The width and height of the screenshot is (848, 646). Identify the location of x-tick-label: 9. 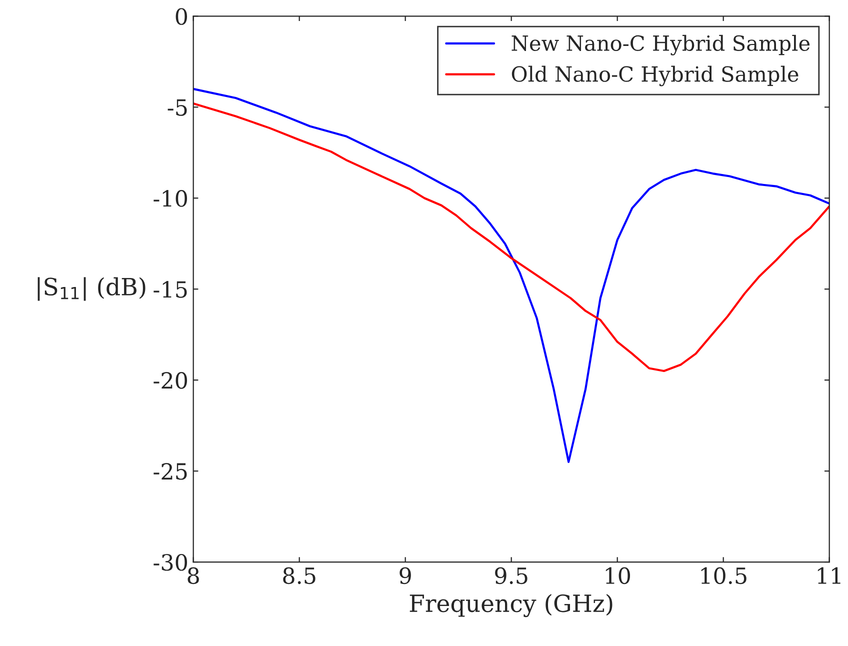
(405, 575).